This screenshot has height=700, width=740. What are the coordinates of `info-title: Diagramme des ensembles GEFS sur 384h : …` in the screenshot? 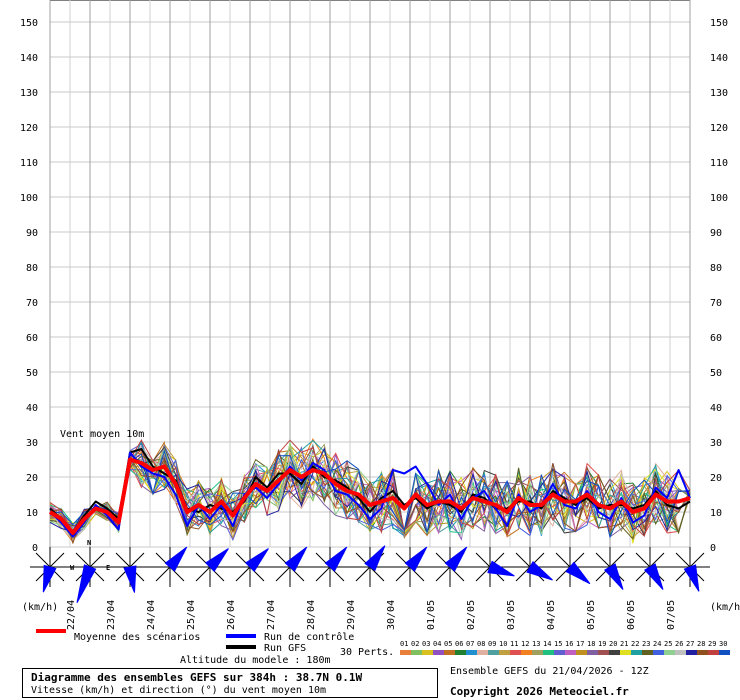 It's located at (197, 677).